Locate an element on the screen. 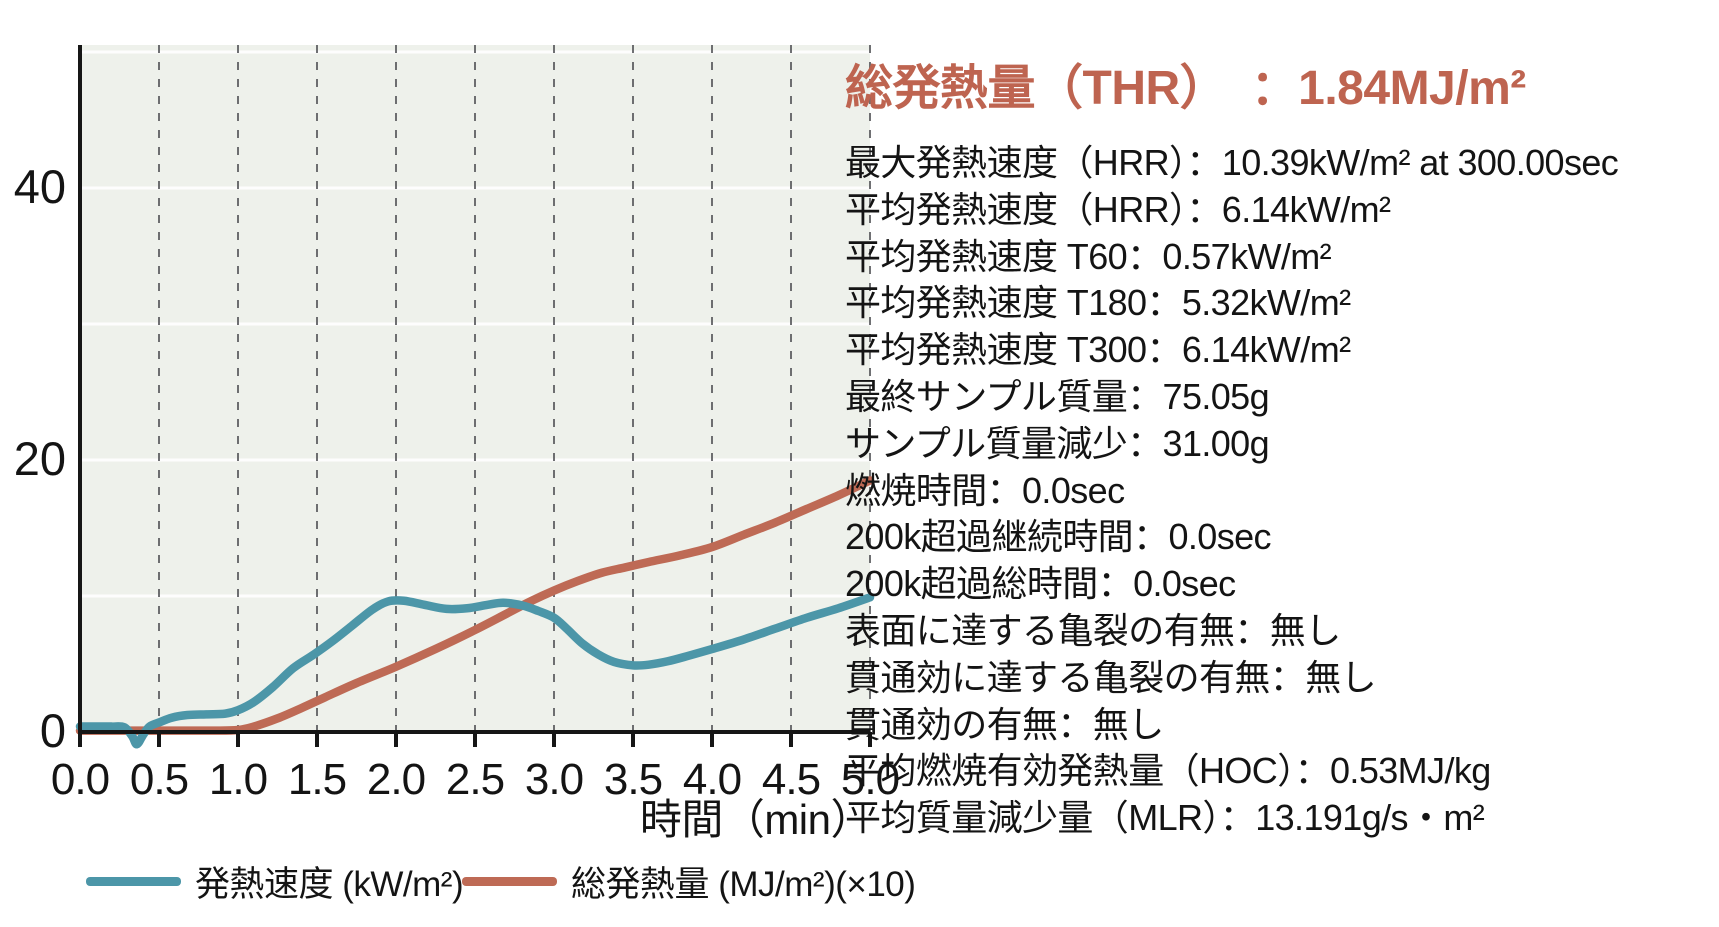  stat-line: 貫通効の有無：無し is located at coordinates (1004, 724).